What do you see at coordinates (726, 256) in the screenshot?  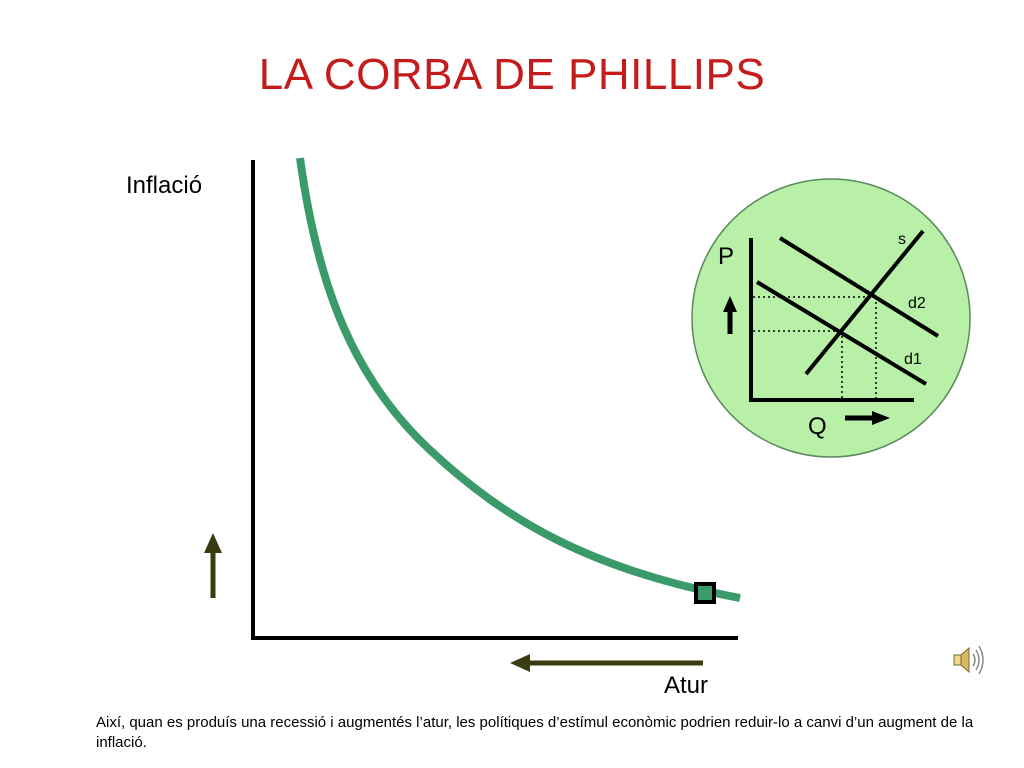 I see `inset-p-label: P` at bounding box center [726, 256].